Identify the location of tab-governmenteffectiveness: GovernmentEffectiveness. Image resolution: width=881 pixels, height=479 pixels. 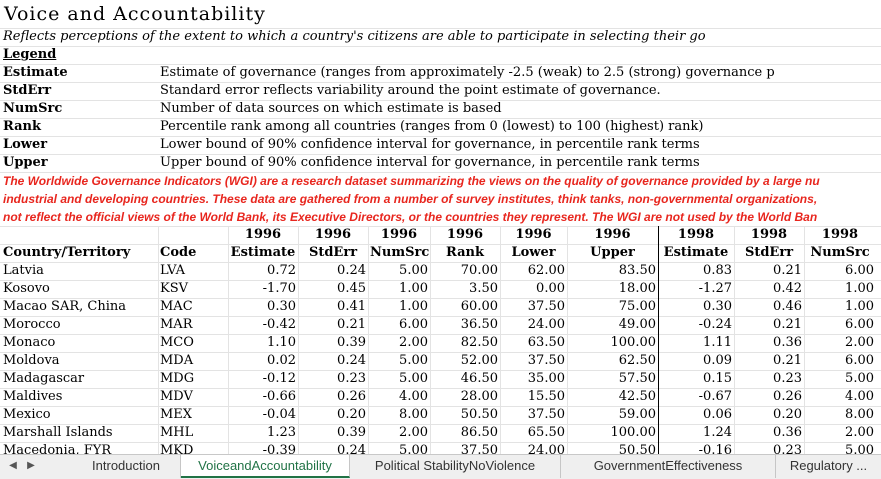
(668, 466).